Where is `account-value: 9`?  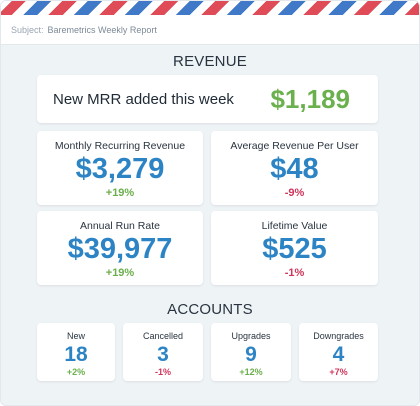
account-value: 9 is located at coordinates (251, 354).